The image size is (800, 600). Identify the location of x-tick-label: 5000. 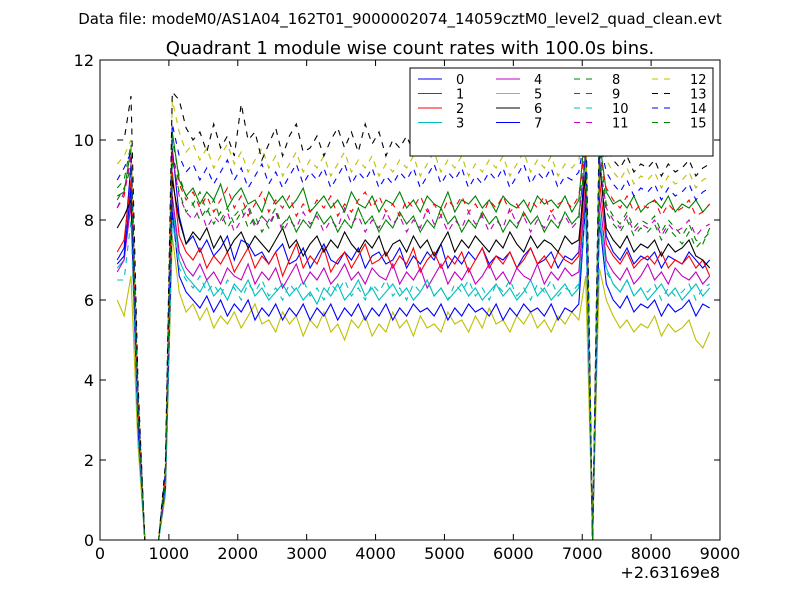
(444, 553).